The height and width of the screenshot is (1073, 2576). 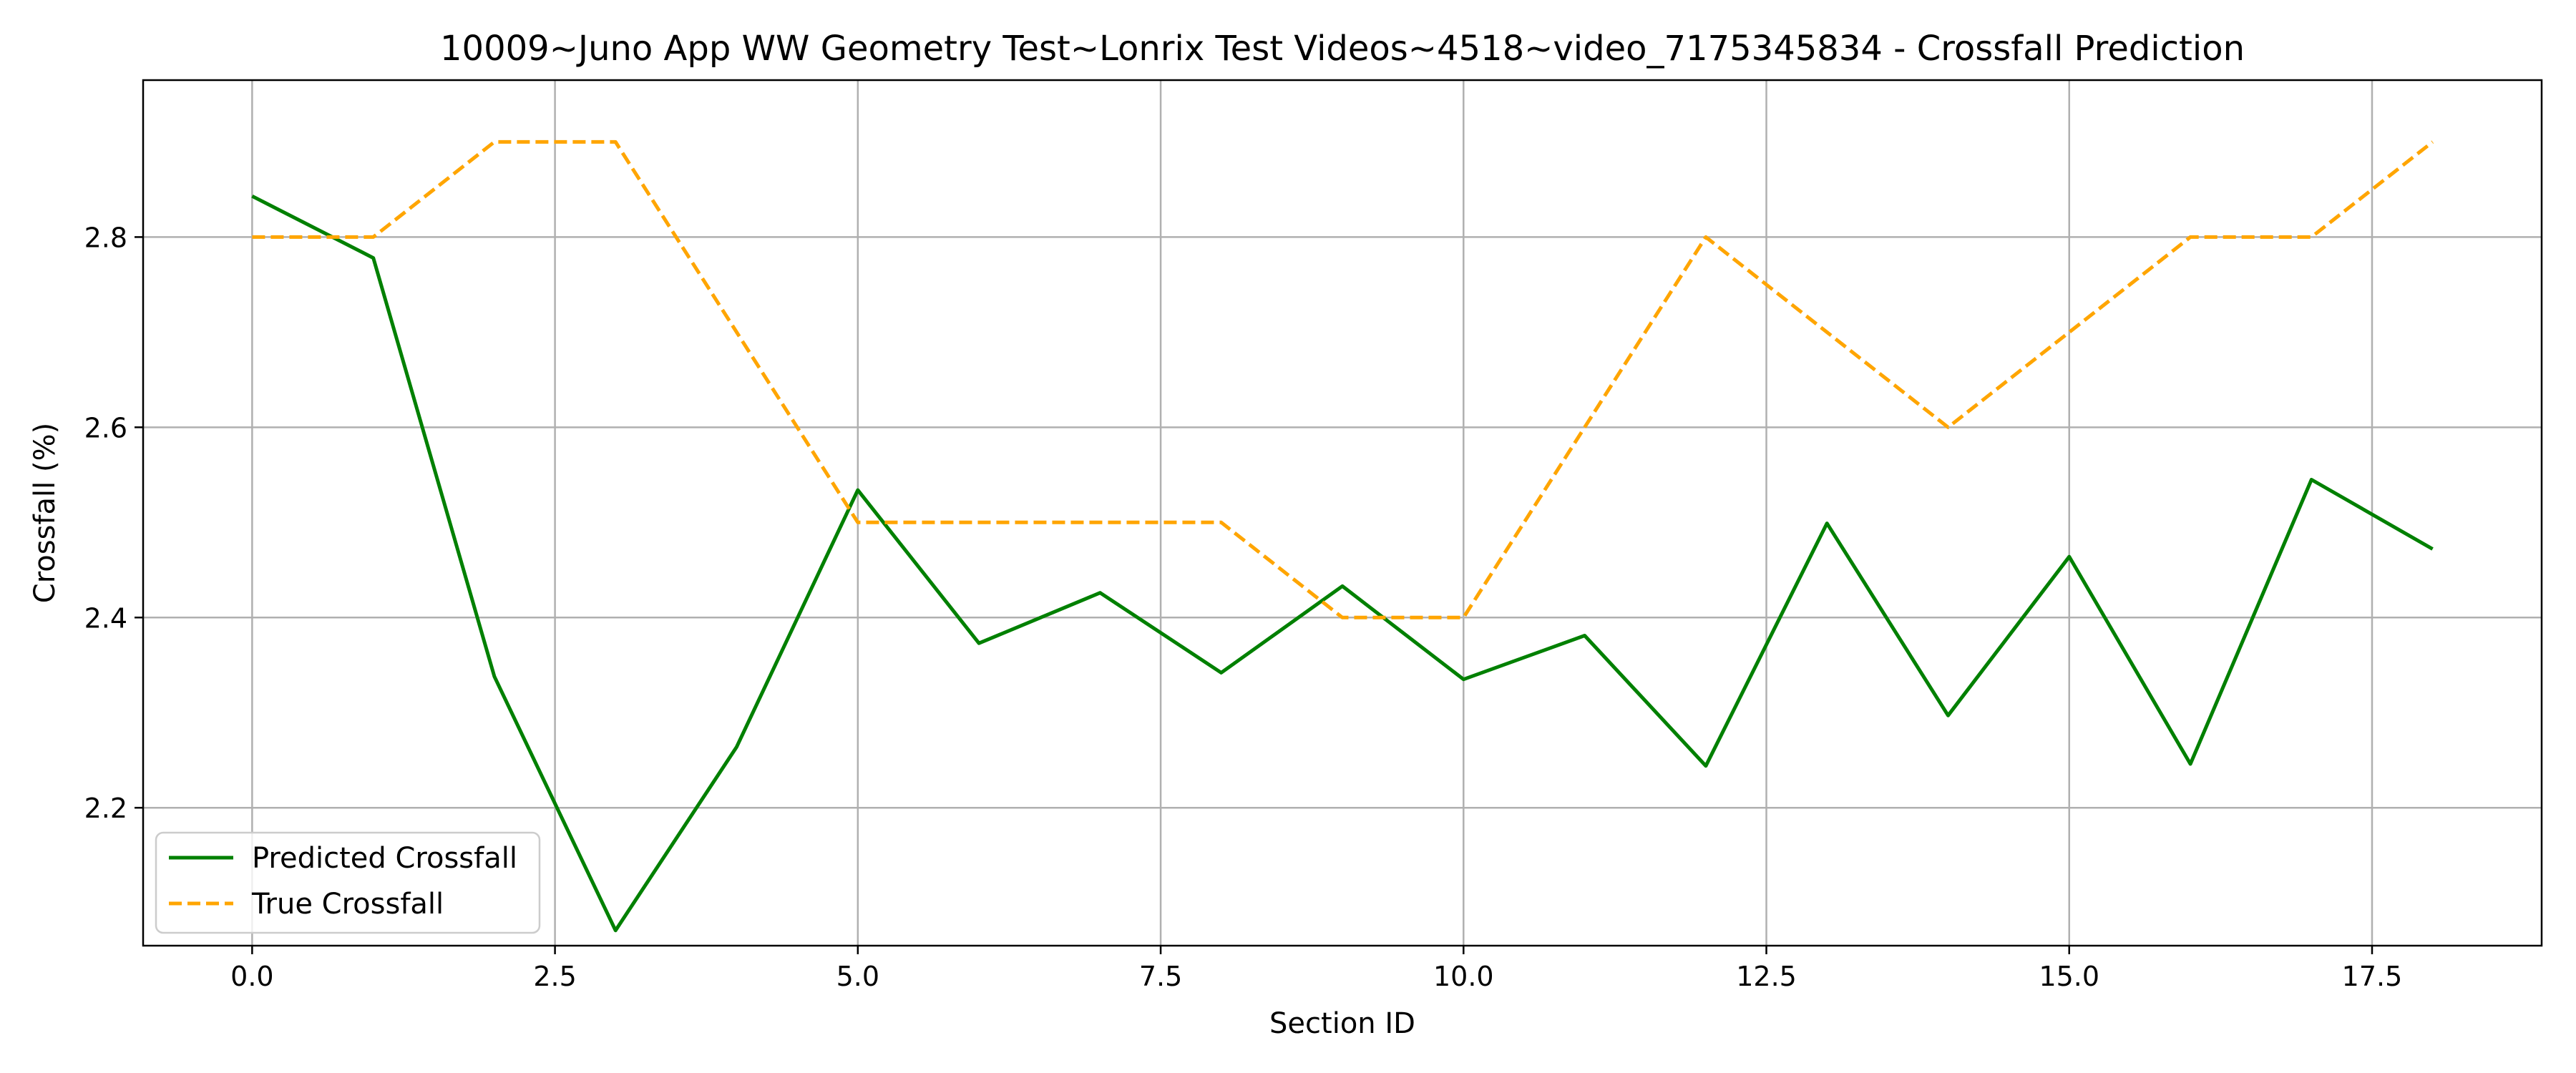 What do you see at coordinates (1463, 976) in the screenshot?
I see `x-tick-label: 10.0` at bounding box center [1463, 976].